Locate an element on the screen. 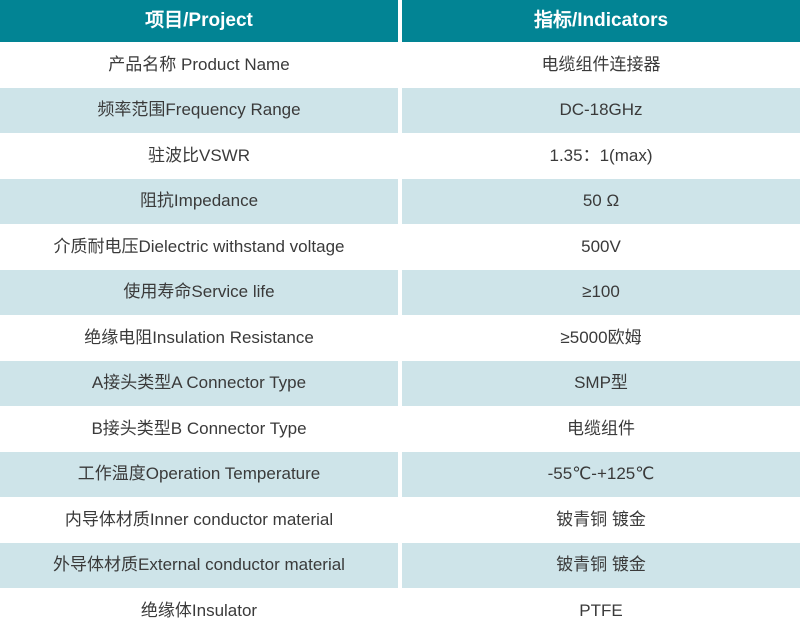  project-cell: 绝缘电阻Insulation Resistance is located at coordinates (199, 338).